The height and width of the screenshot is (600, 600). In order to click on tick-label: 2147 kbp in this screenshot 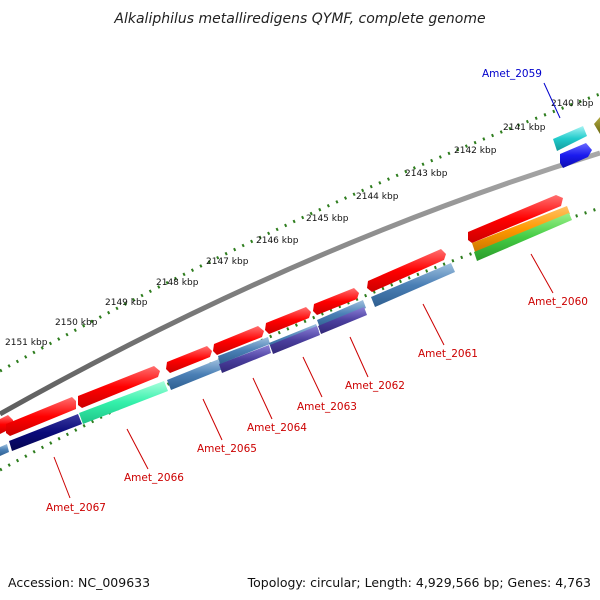, I will do `click(227, 262)`.